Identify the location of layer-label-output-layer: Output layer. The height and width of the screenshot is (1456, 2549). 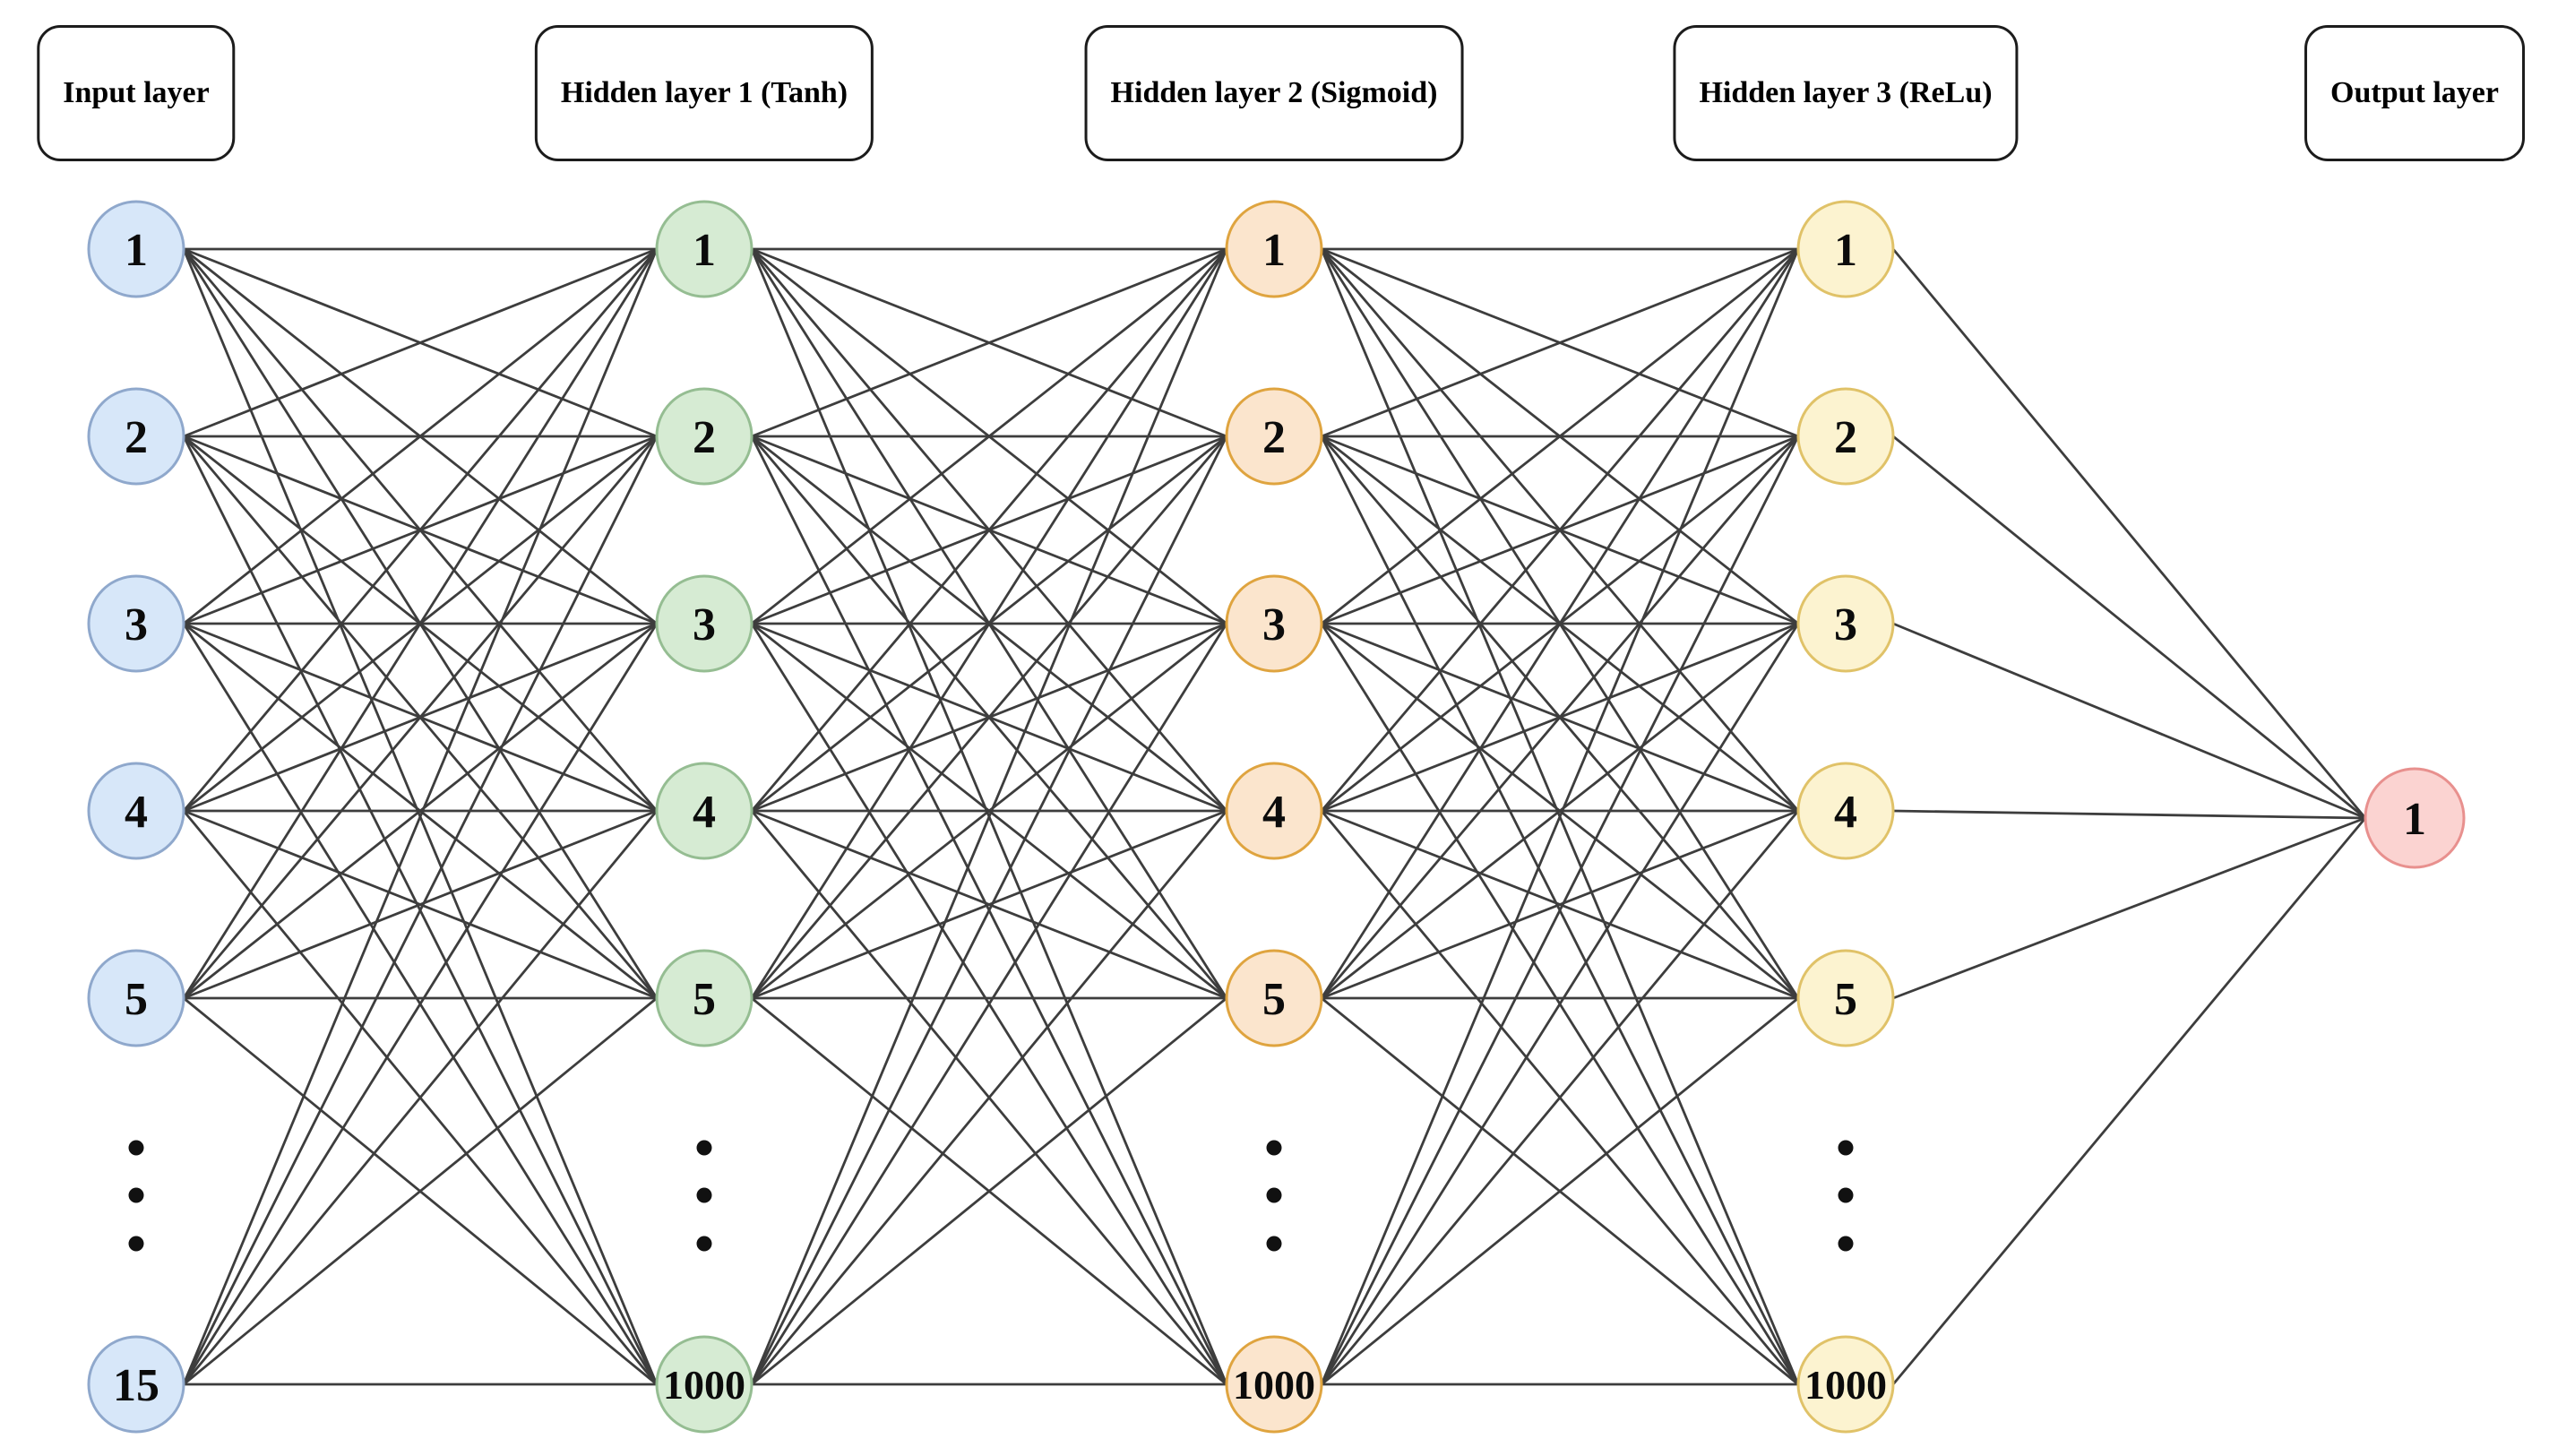
(2414, 93).